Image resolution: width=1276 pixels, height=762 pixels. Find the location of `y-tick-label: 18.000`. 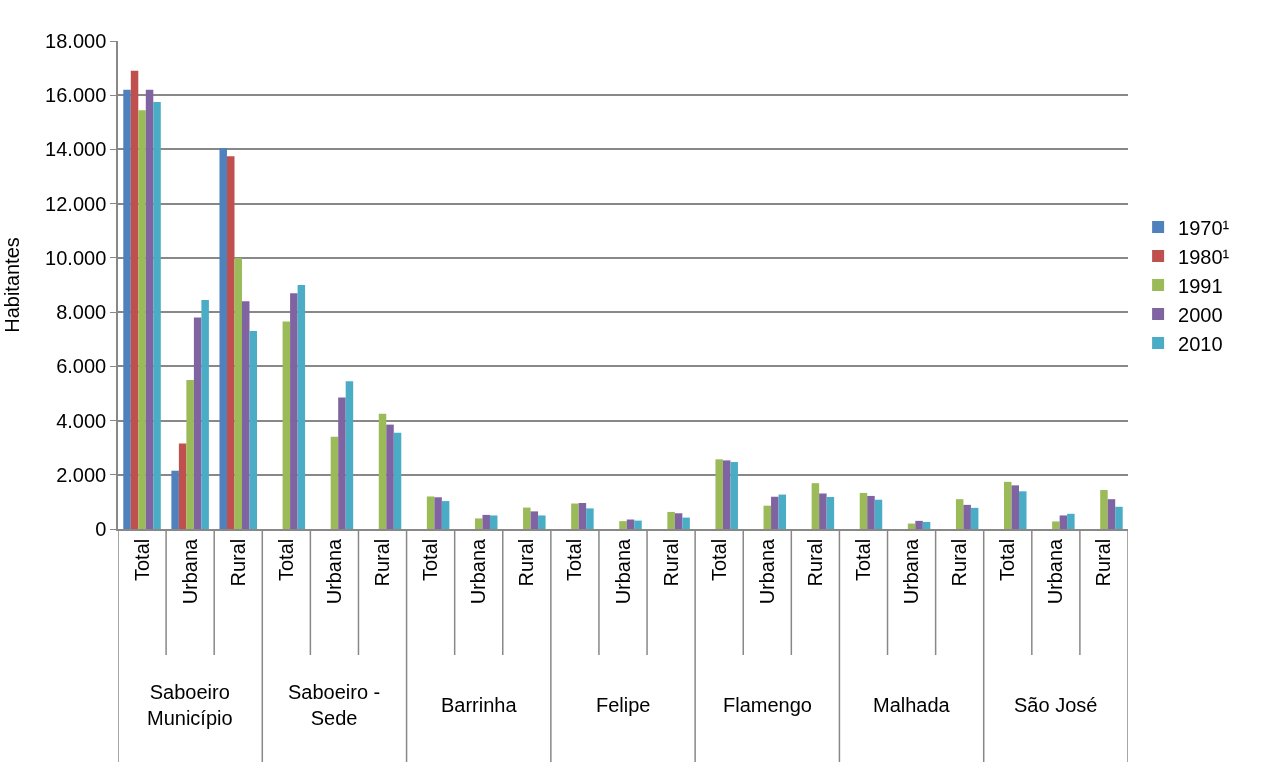

y-tick-label: 18.000 is located at coordinates (76, 41).